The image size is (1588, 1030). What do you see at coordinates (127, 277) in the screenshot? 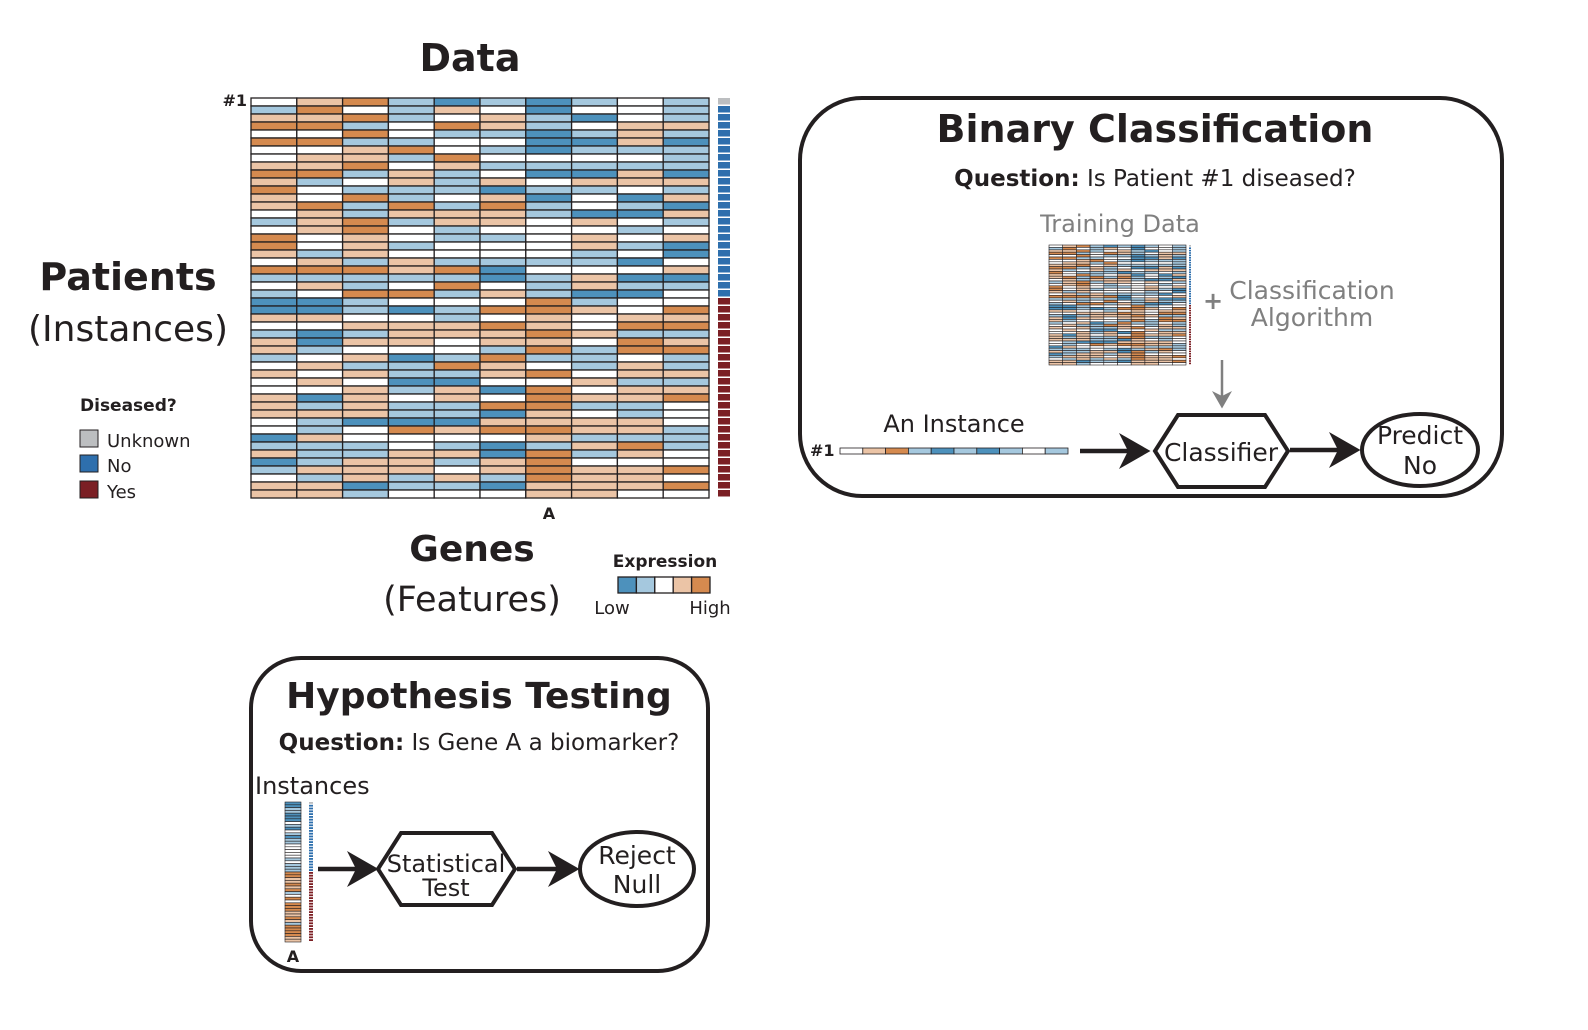
I see `patients-title: Patients` at bounding box center [127, 277].